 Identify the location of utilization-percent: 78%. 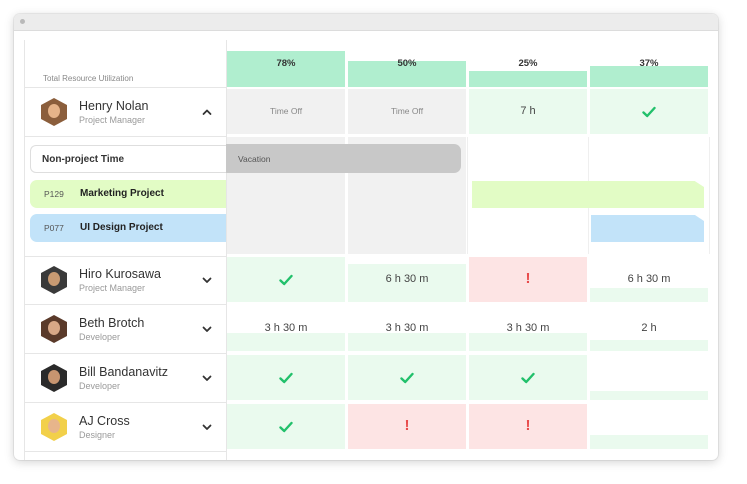
(286, 63).